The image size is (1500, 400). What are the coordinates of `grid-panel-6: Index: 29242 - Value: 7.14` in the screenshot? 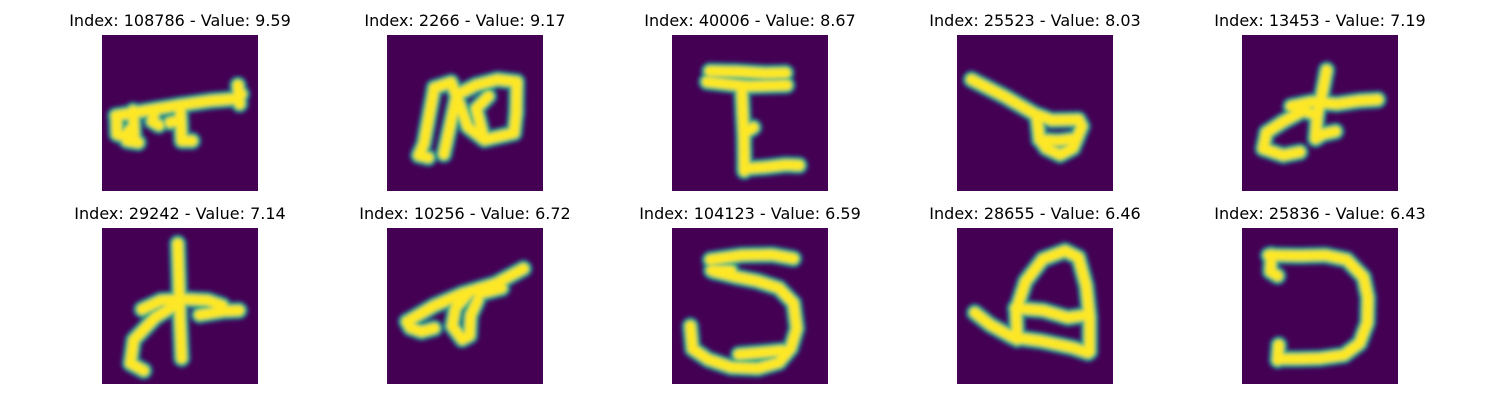 It's located at (180, 295).